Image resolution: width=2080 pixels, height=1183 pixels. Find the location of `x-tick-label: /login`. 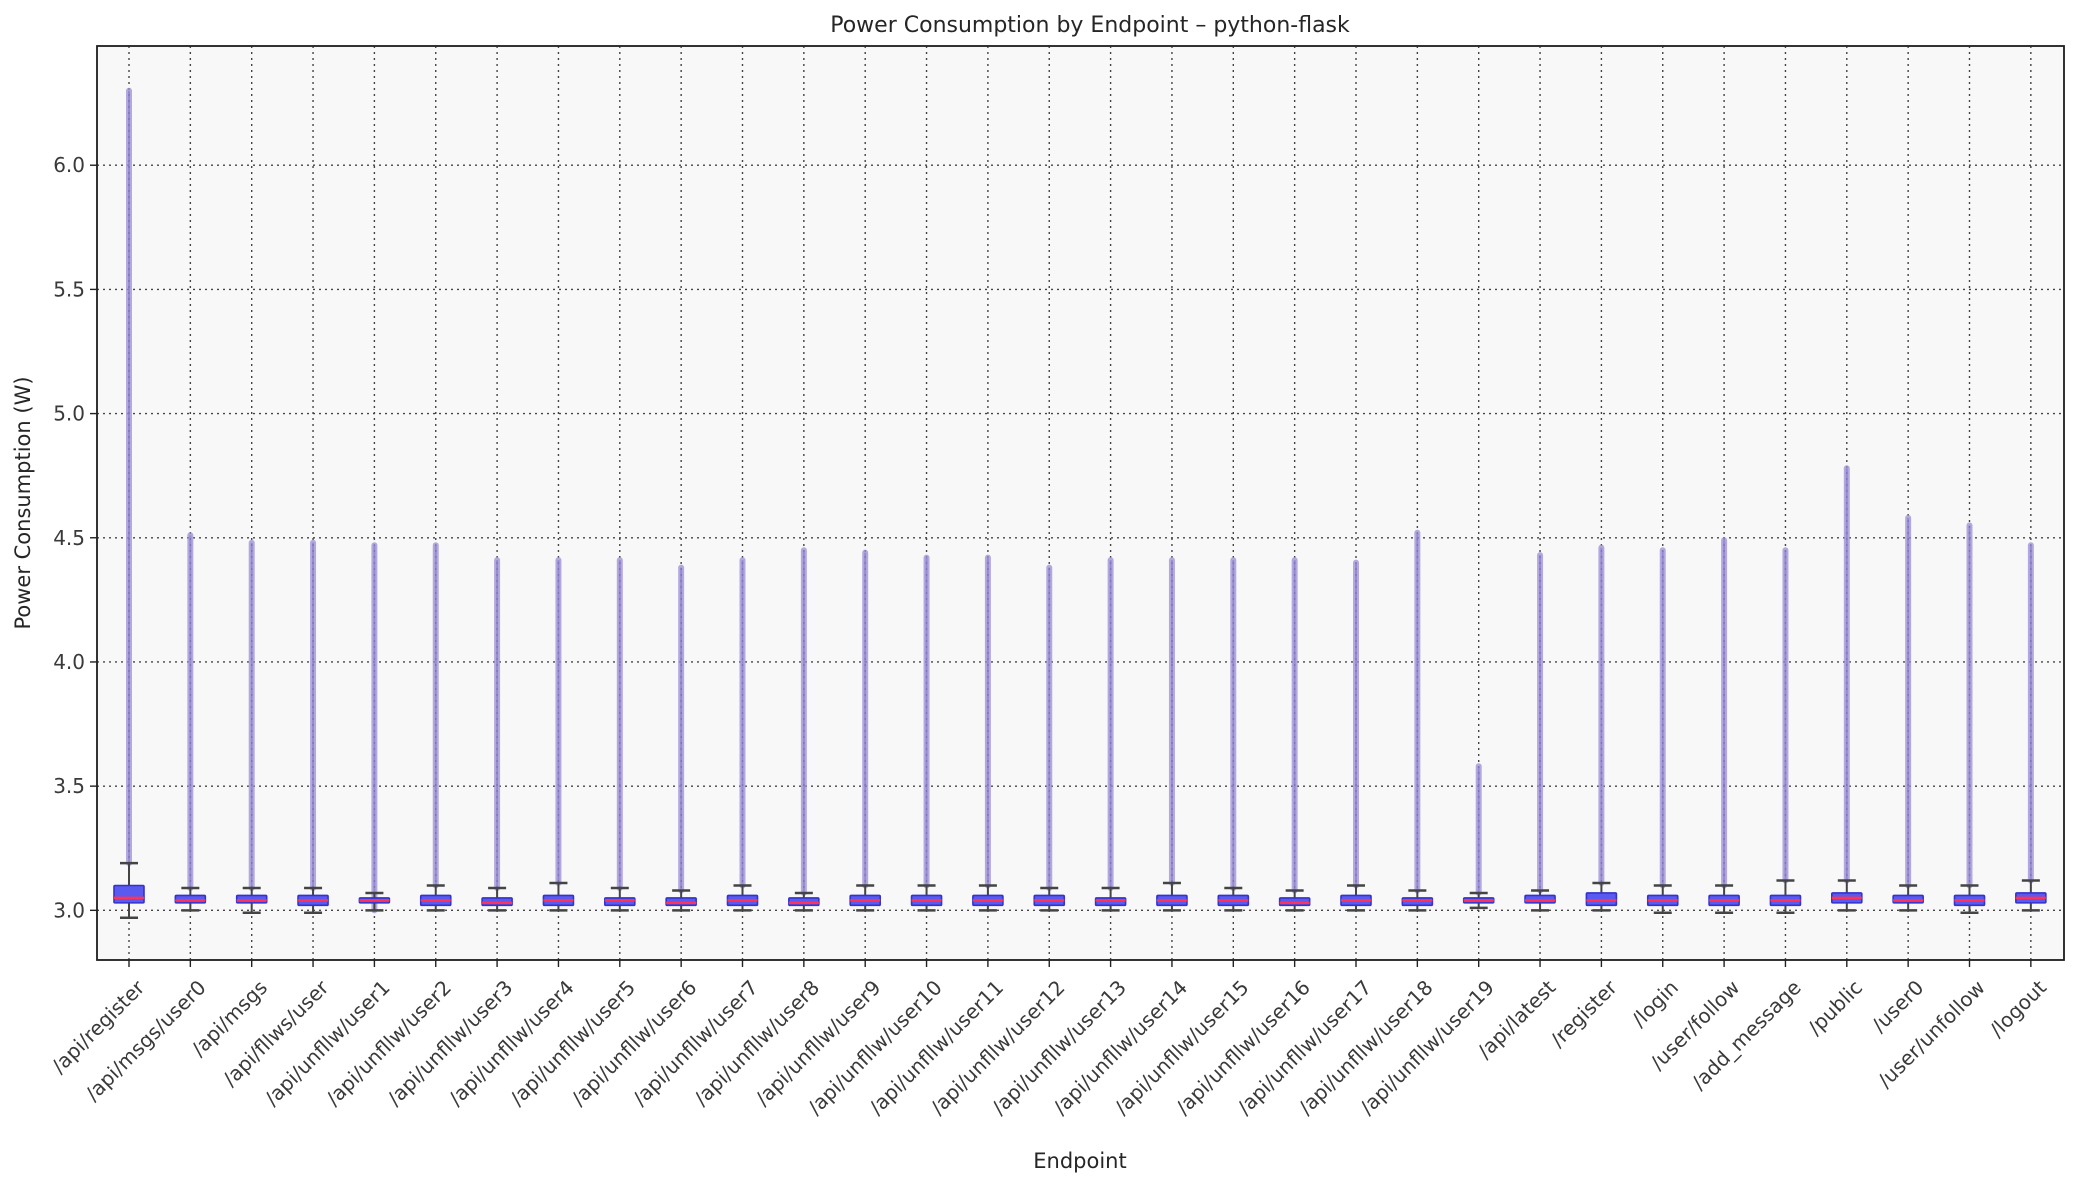

x-tick-label: /login is located at coordinates (1655, 1003).